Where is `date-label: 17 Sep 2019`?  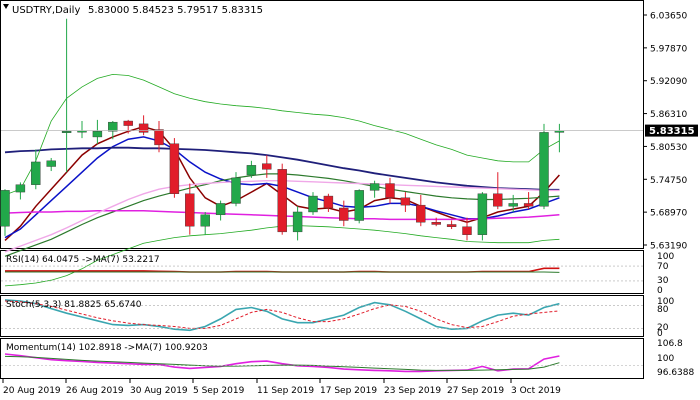 date-label: 17 Sep 2019 is located at coordinates (348, 391).